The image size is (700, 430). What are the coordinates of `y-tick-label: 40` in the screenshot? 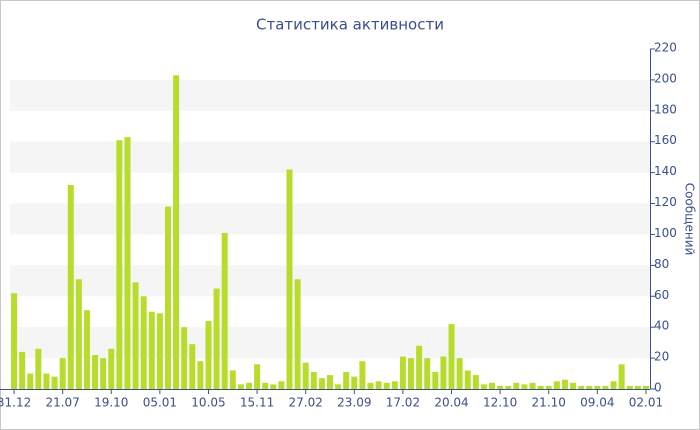 It's located at (661, 326).